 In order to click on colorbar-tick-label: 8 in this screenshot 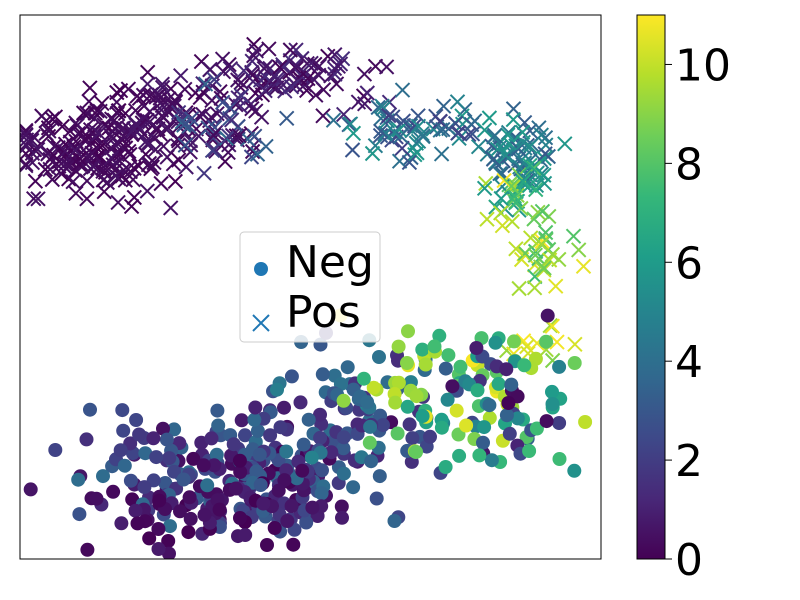, I will do `click(689, 164)`.